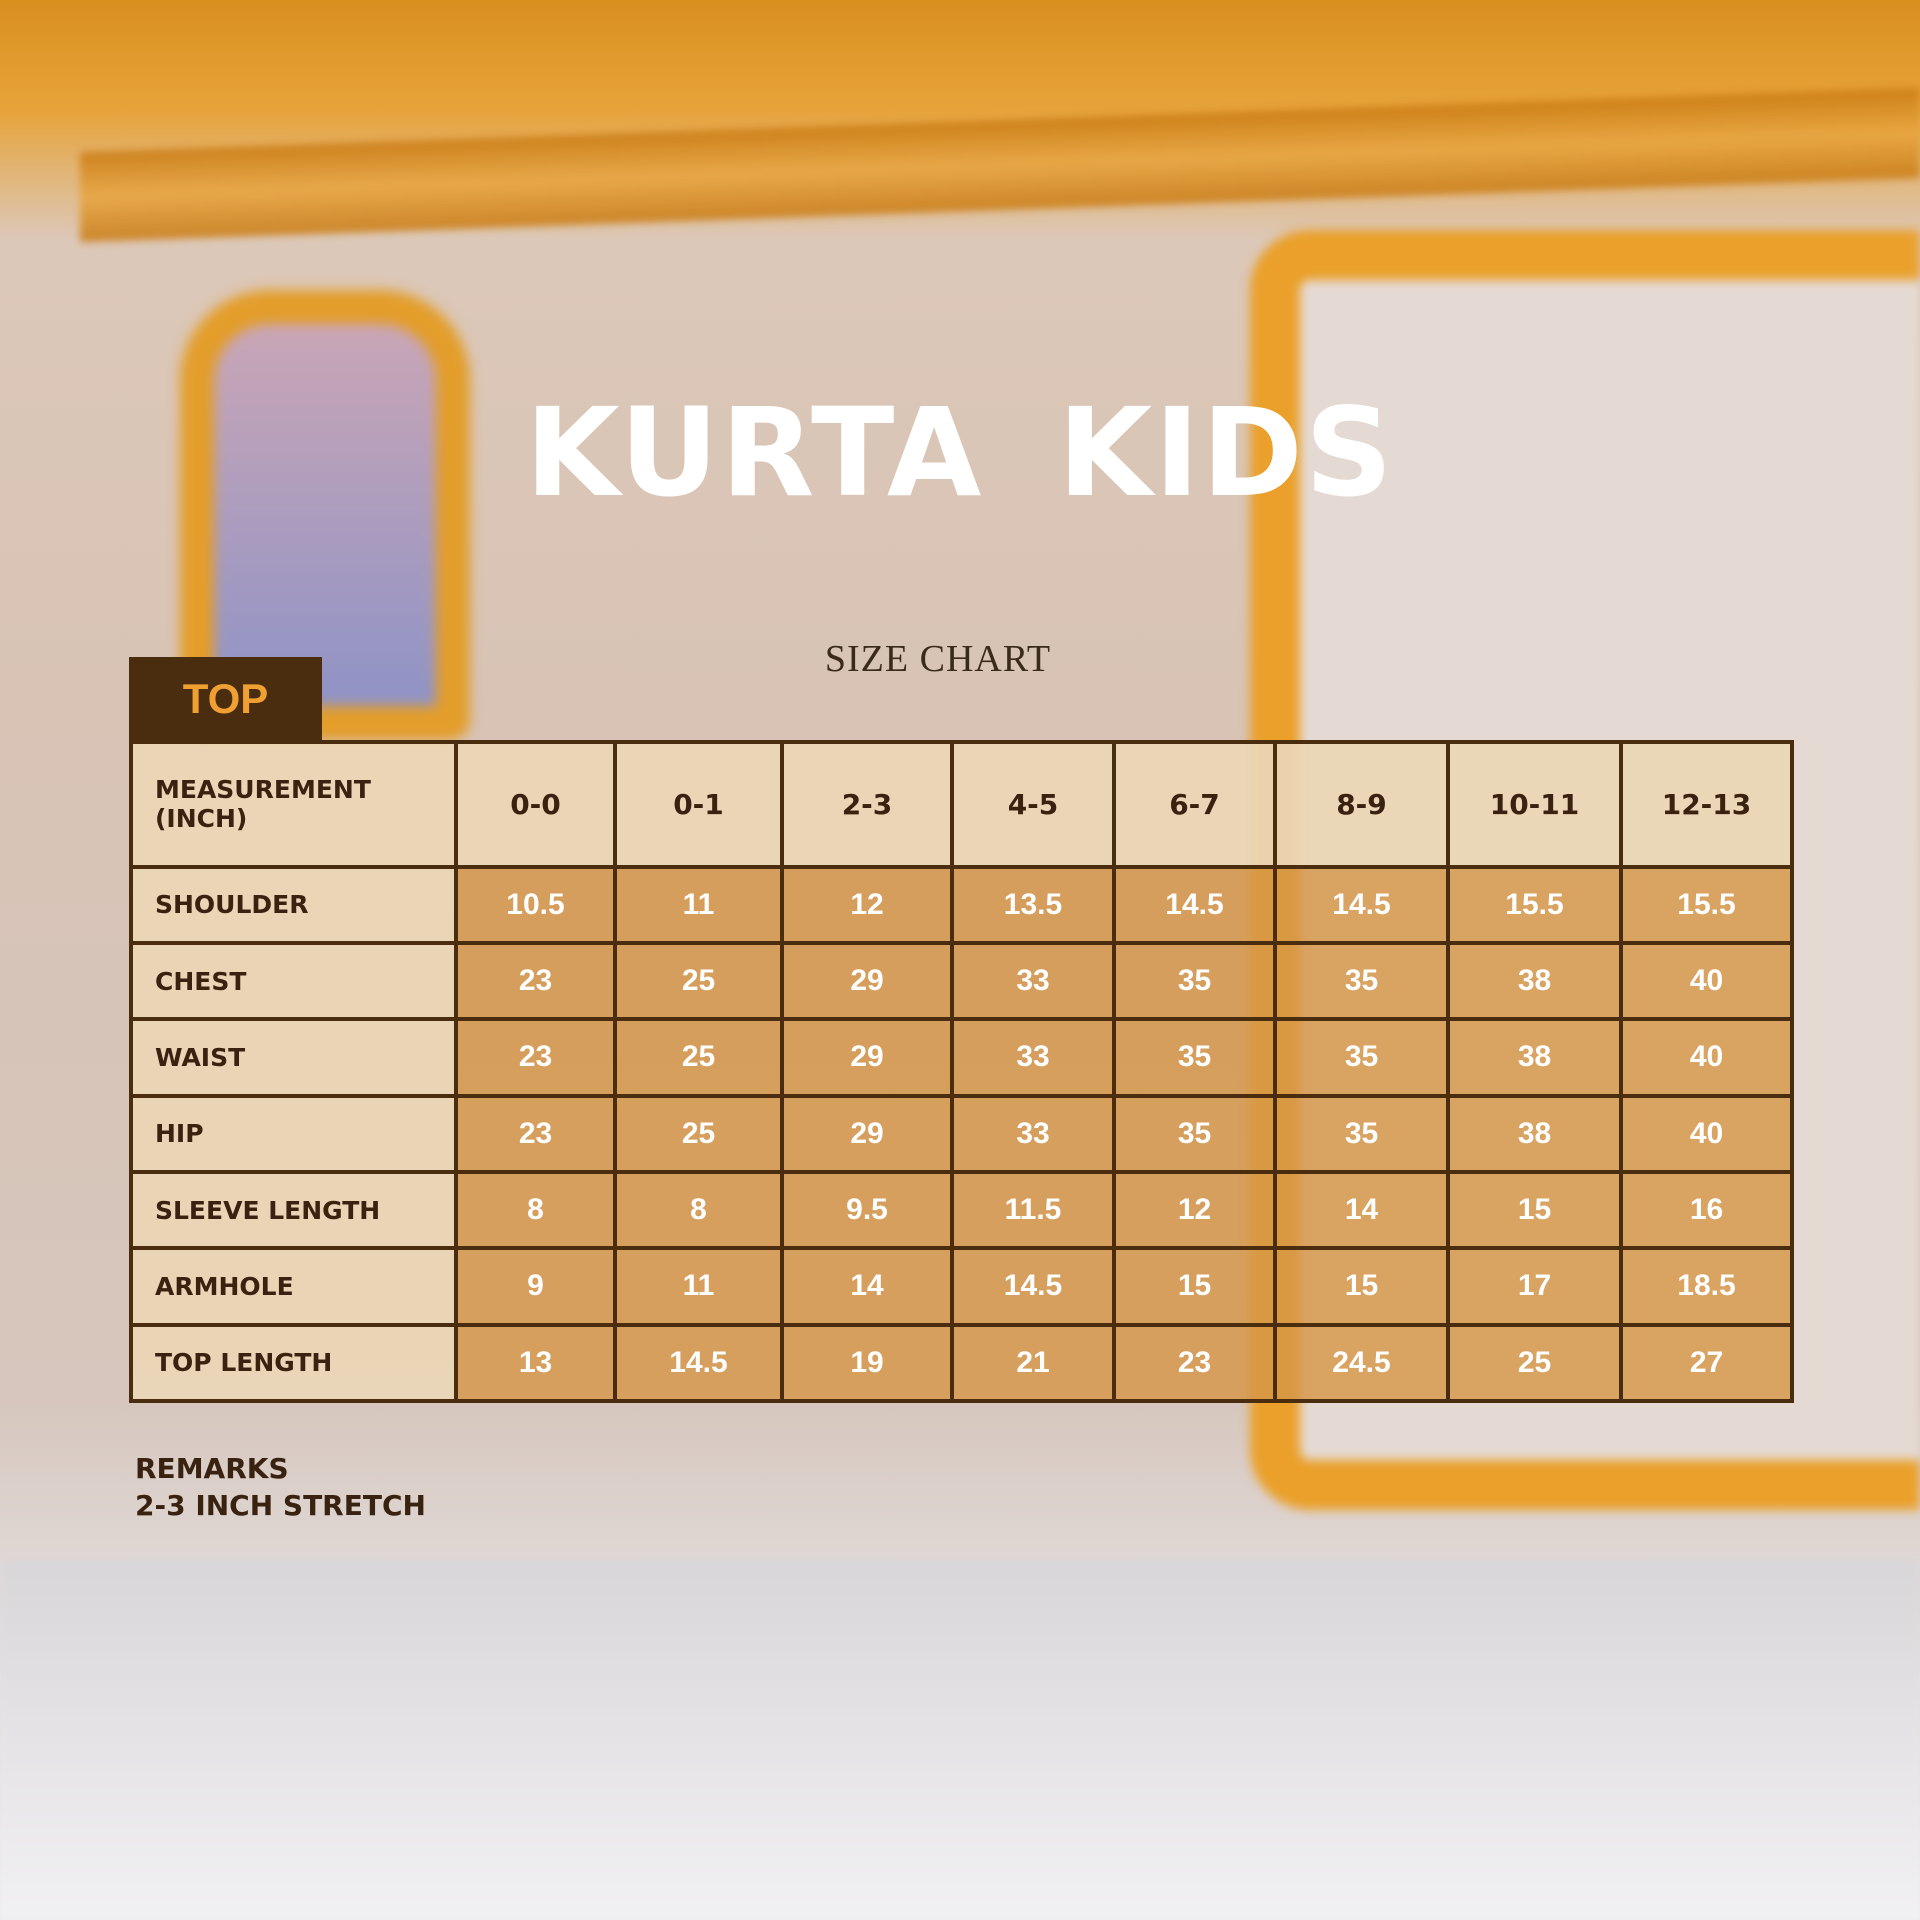 The image size is (1920, 1920). Describe the element at coordinates (1706, 1210) in the screenshot. I see `value-cell: 16` at that location.